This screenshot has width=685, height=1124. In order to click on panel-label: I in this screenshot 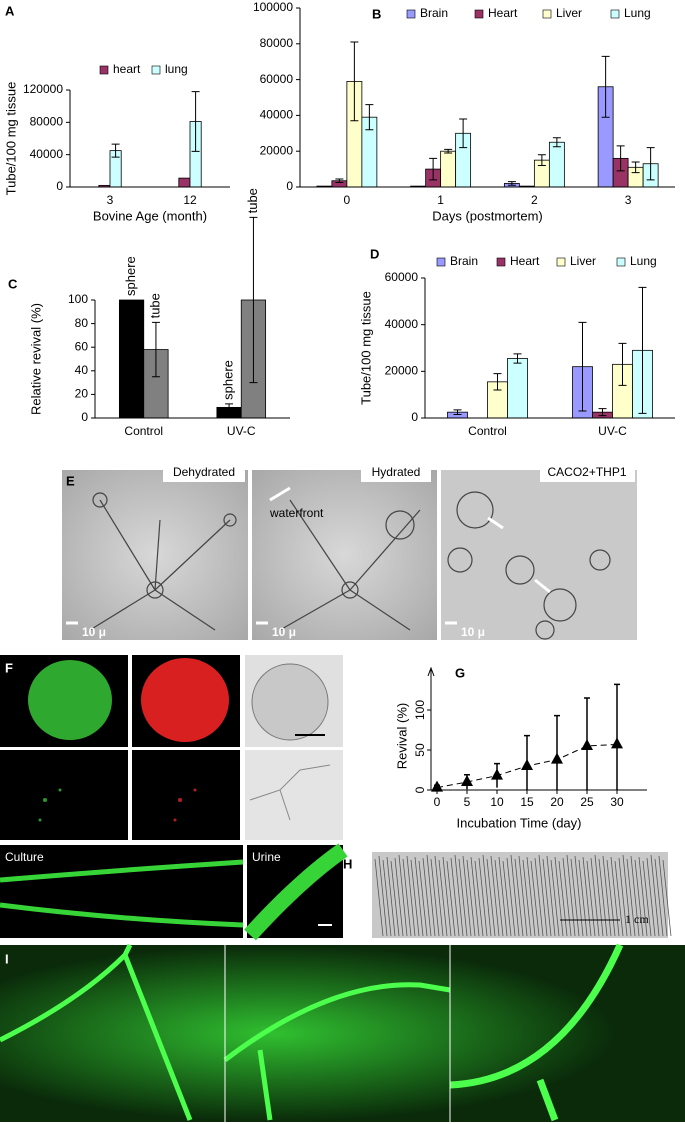, I will do `click(7, 958)`.